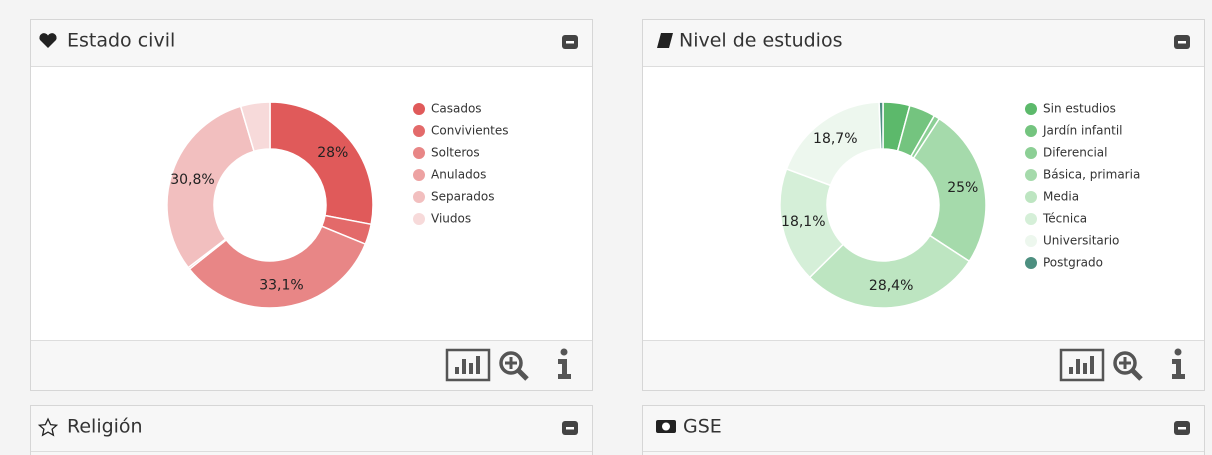 This screenshot has width=1212, height=455. Describe the element at coordinates (702, 427) in the screenshot. I see `panel-title: GSE` at that location.